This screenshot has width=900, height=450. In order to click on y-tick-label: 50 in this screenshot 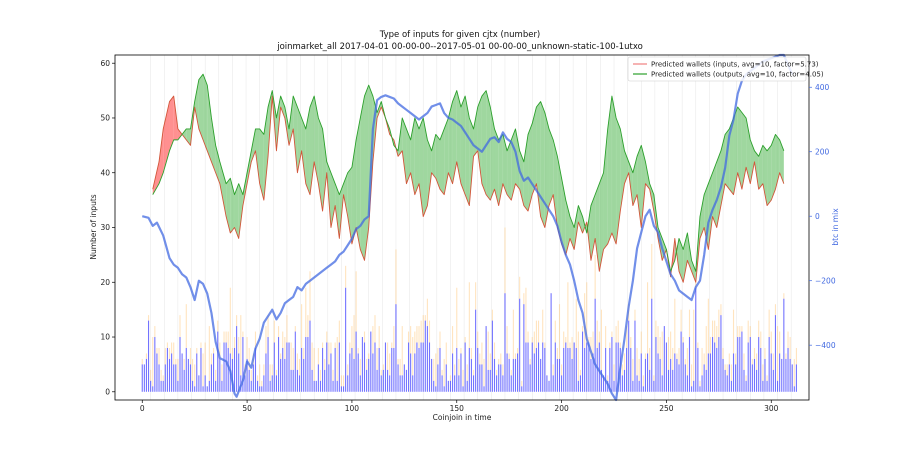, I will do `click(105, 118)`.